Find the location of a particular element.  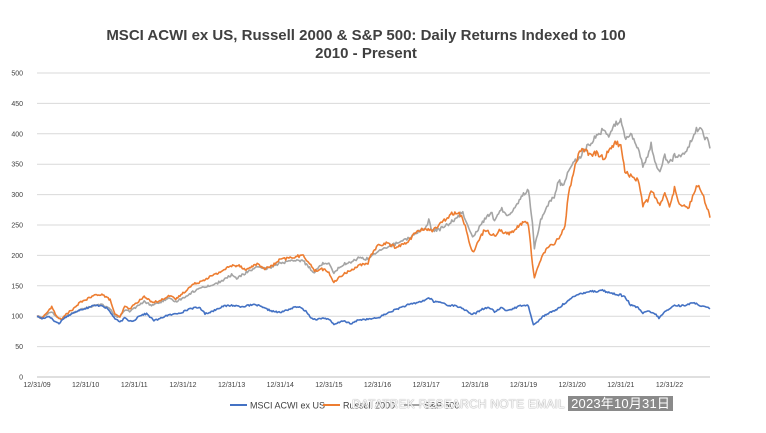

chart-subtitle: 2010 - Present is located at coordinates (366, 53).